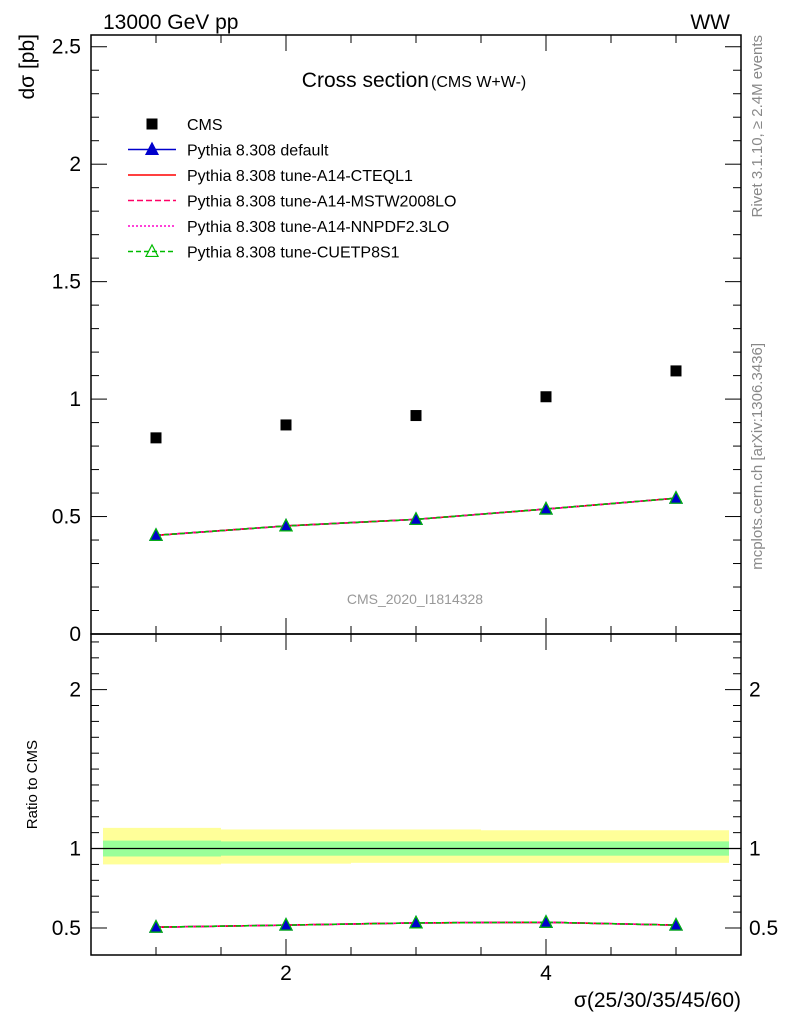  Describe the element at coordinates (763, 928) in the screenshot. I see `ratio-ytick-label-right: 0.5` at that location.